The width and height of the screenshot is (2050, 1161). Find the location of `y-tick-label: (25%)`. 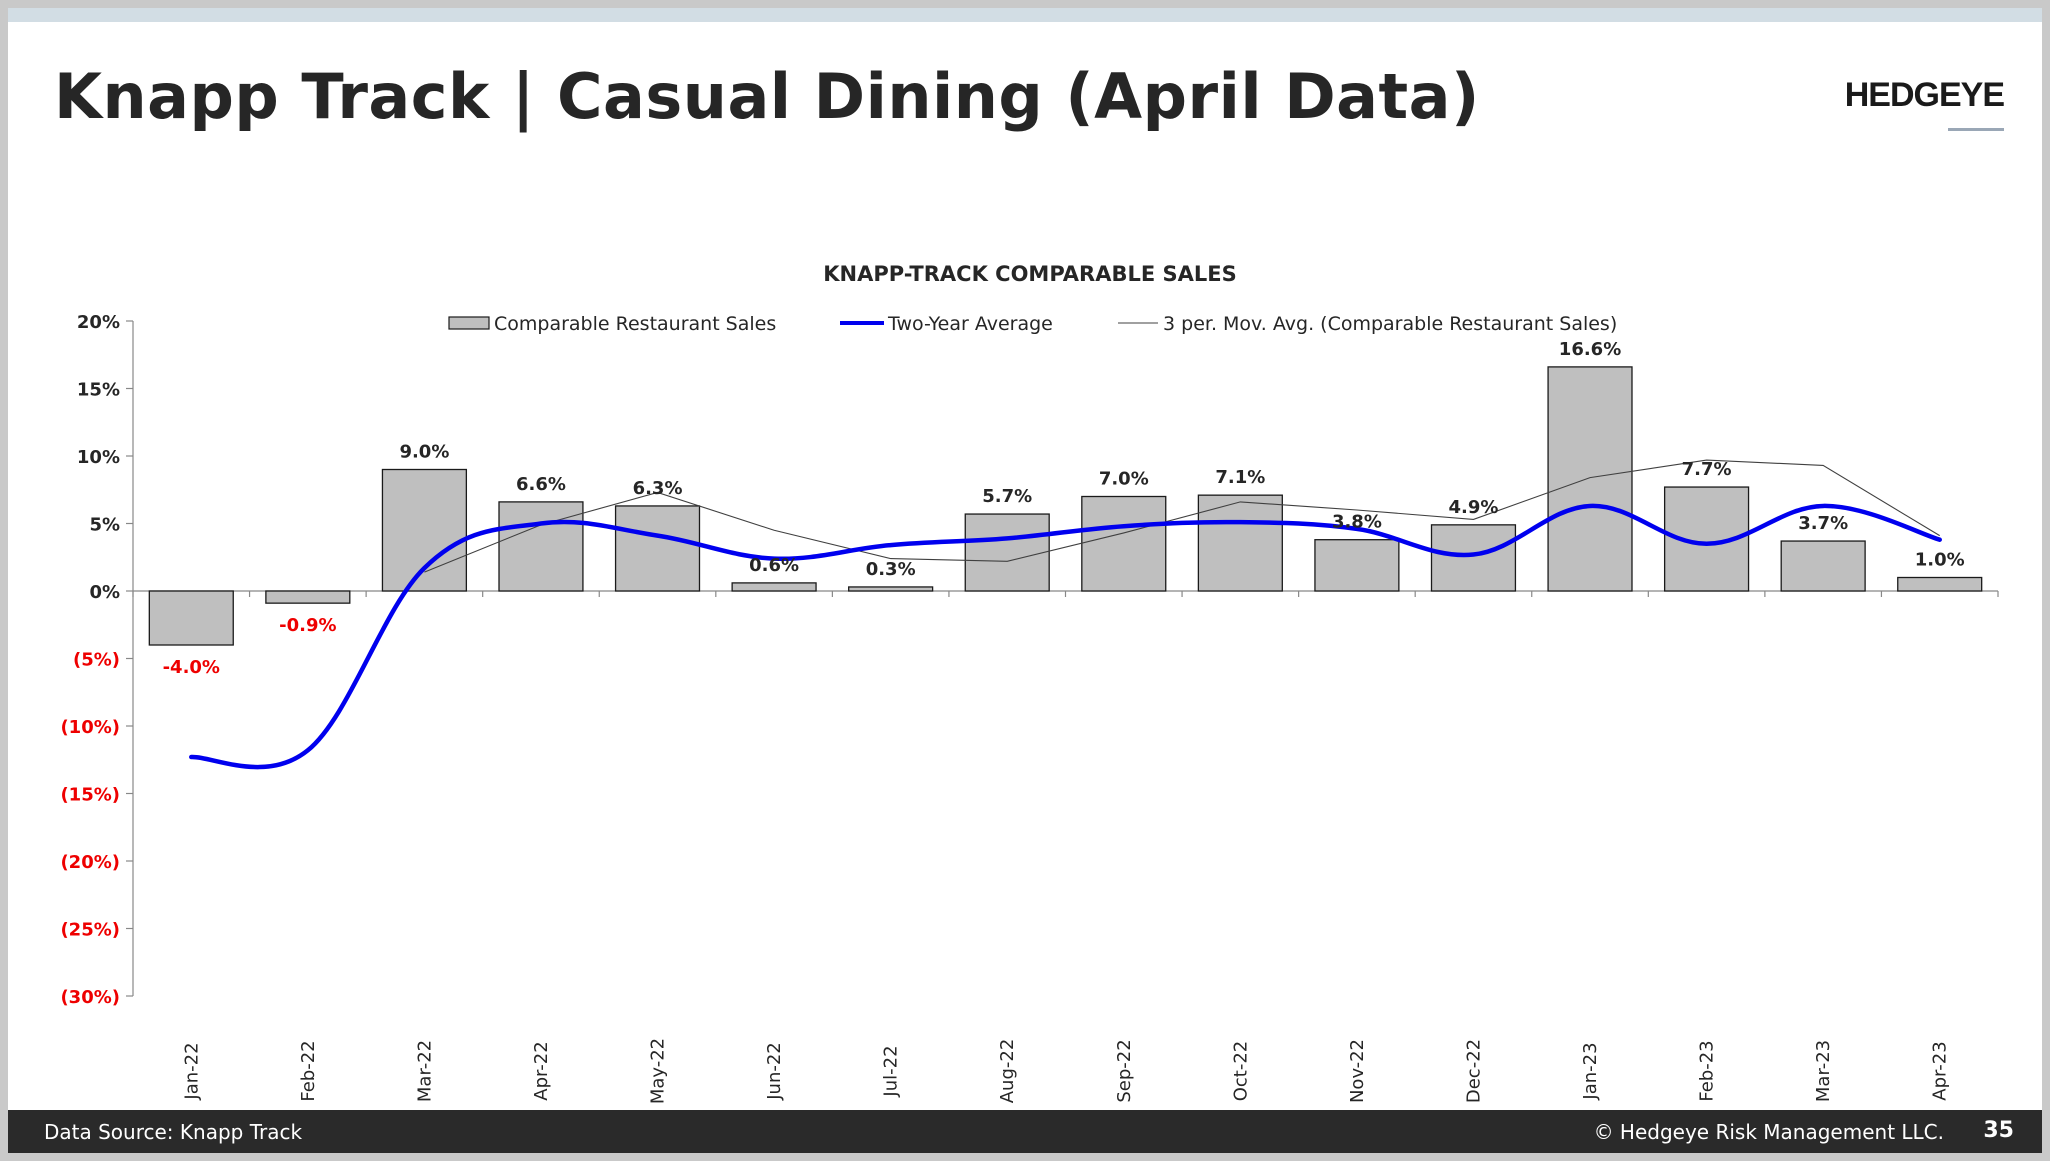

y-tick-label: (25%) is located at coordinates (90, 930).